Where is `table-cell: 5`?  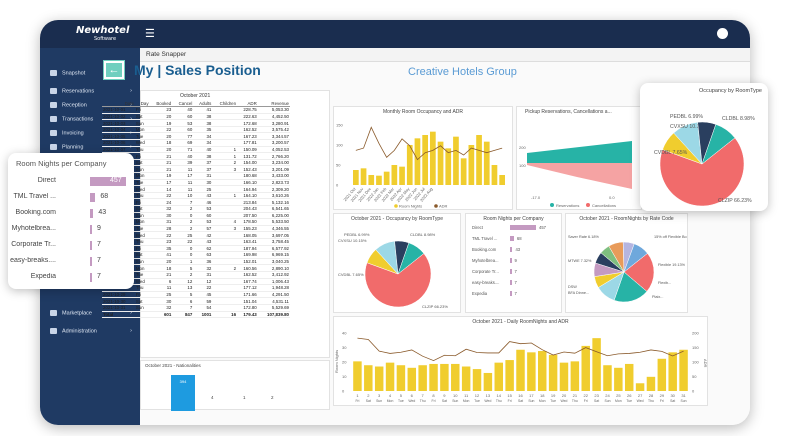
table-cell: 5 is located at coordinates (183, 268).